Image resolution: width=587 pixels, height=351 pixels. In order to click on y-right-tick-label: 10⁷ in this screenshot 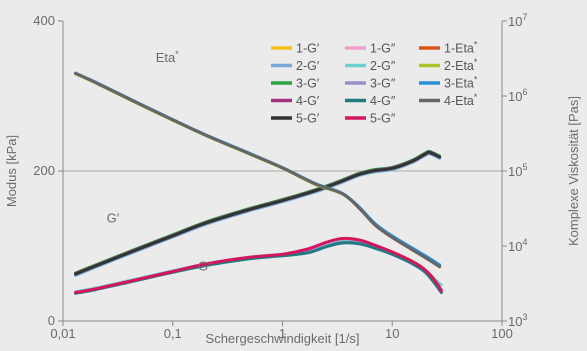, I will do `click(517, 20)`.